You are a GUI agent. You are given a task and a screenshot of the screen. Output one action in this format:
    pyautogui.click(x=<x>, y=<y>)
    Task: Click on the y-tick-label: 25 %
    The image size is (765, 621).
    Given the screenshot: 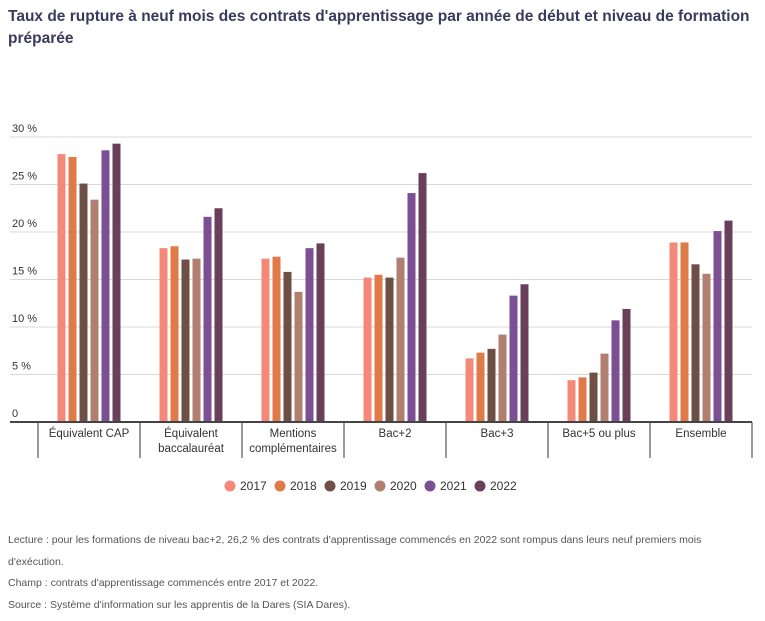 What is the action you would take?
    pyautogui.click(x=24, y=177)
    